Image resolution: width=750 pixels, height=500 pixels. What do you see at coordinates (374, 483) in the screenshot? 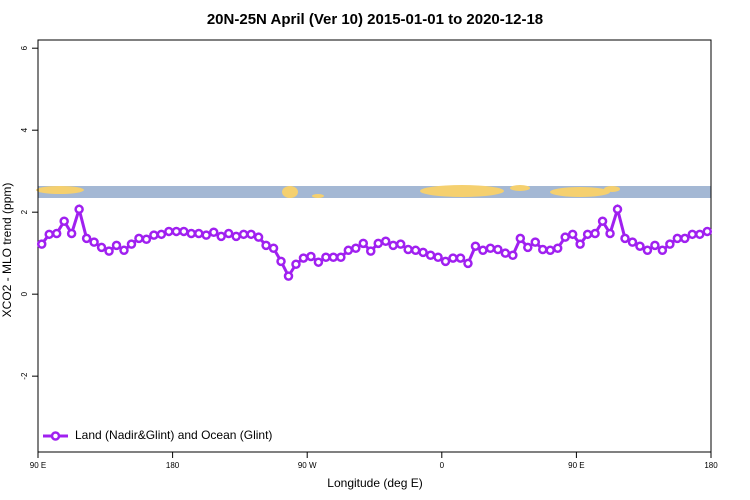
I see `x-axis-label: Longitude (deg E)` at bounding box center [374, 483].